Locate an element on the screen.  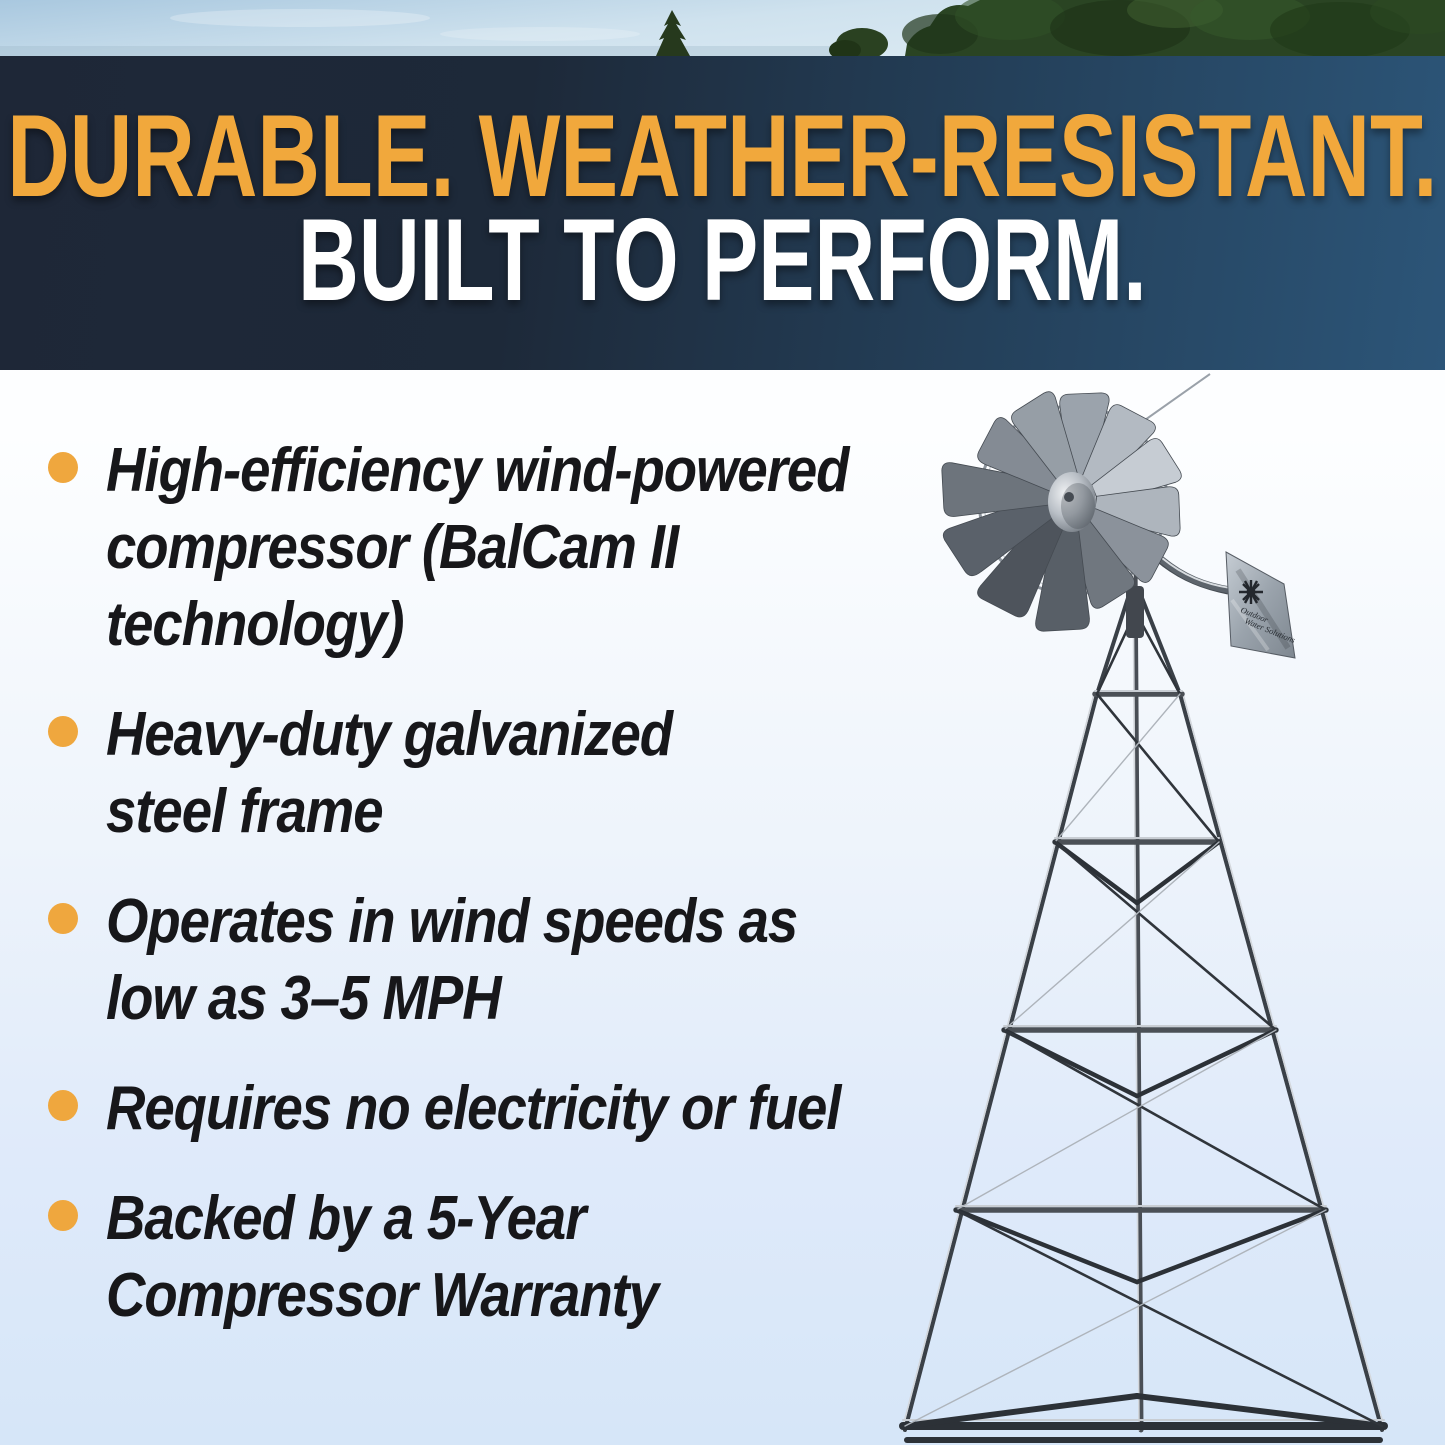
feature-line: compressor (BalCam II is located at coordinates (392, 547).